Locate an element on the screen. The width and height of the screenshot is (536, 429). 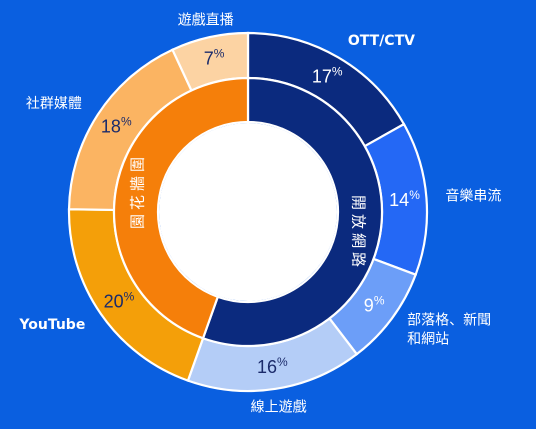
inner-label-char: 園 is located at coordinates (138, 221).